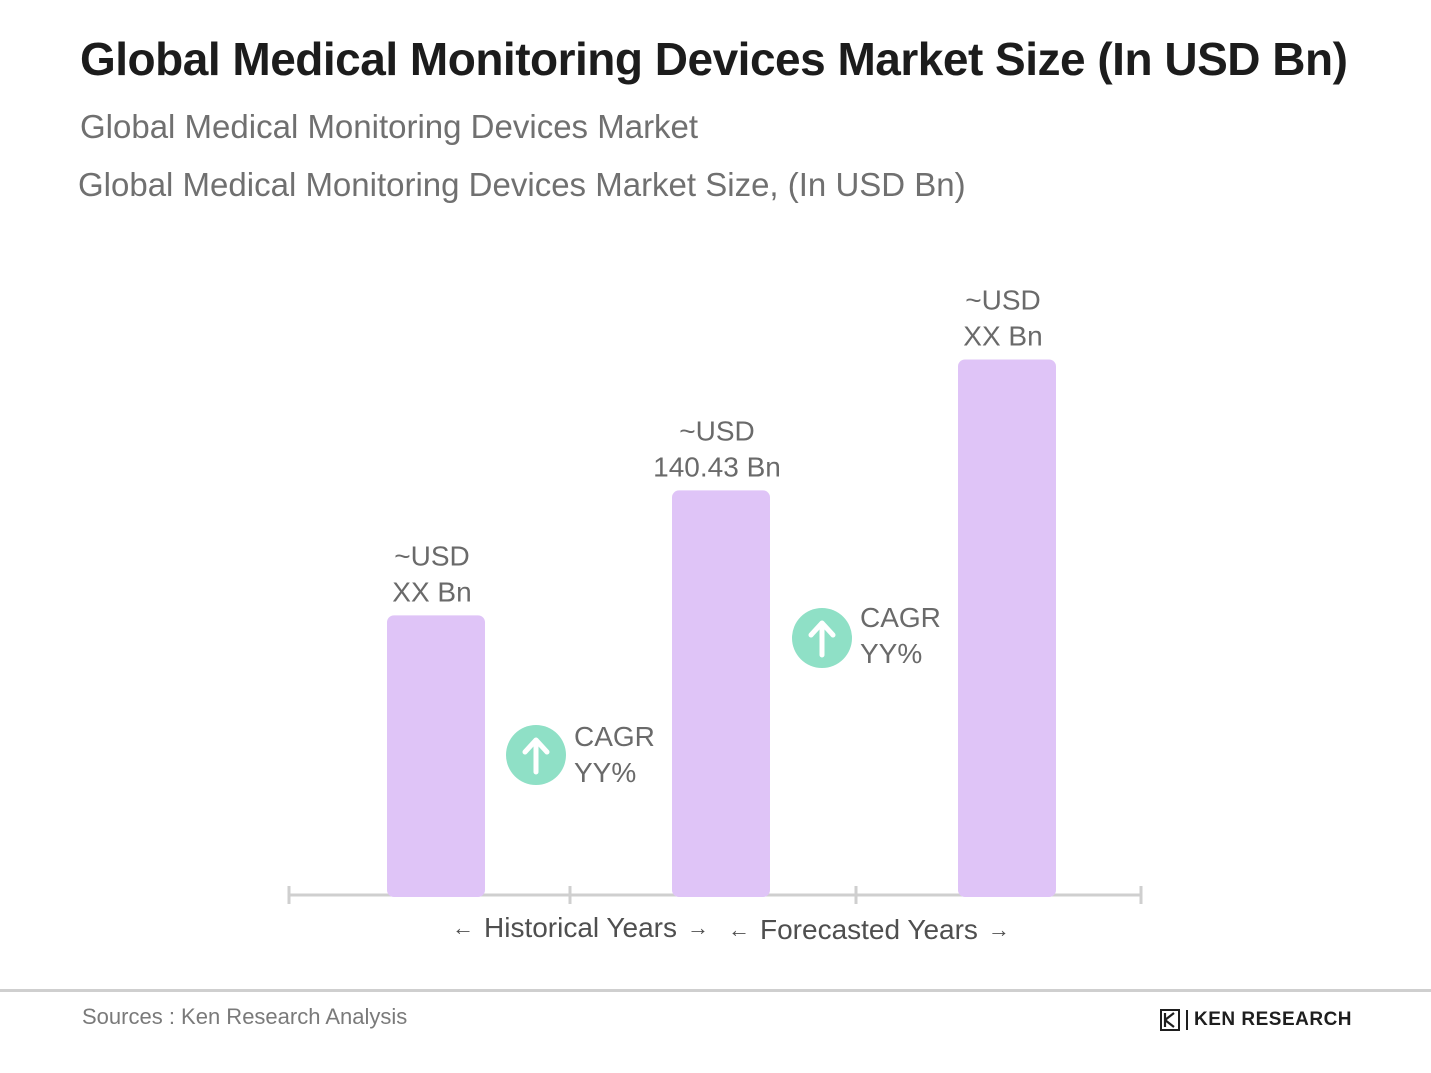  Describe the element at coordinates (245, 1016) in the screenshot. I see `source-note: Sources : Ken Research Analysis` at that location.